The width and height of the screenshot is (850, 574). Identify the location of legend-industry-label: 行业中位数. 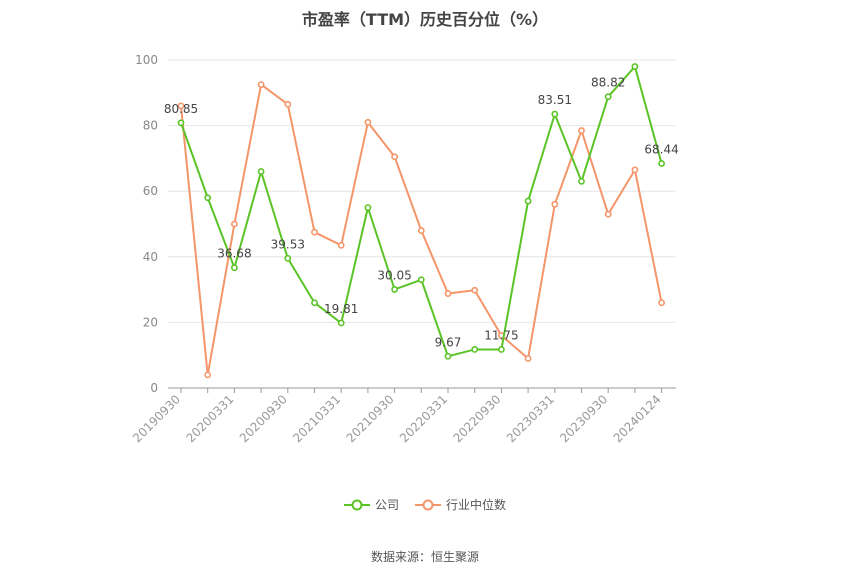
(476, 505).